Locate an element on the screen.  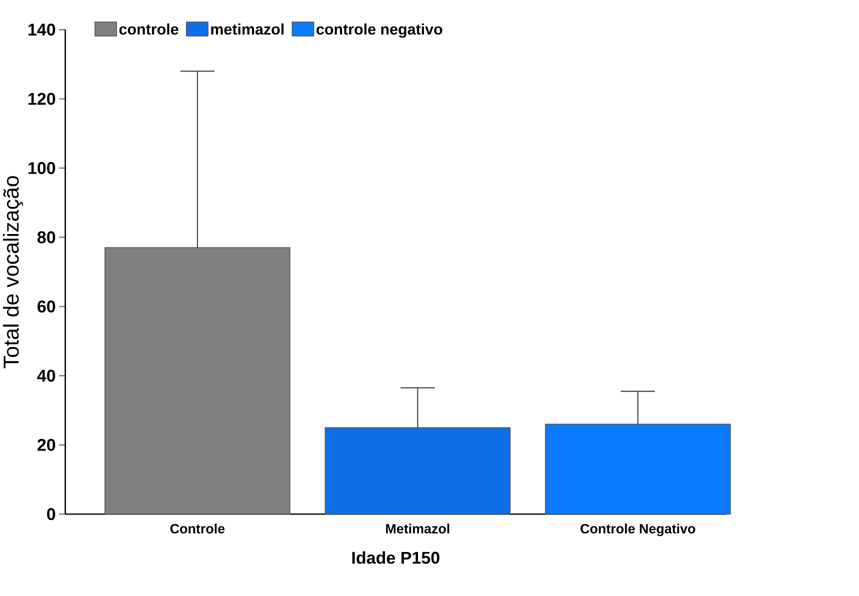
legend-label: controle is located at coordinates (148, 29).